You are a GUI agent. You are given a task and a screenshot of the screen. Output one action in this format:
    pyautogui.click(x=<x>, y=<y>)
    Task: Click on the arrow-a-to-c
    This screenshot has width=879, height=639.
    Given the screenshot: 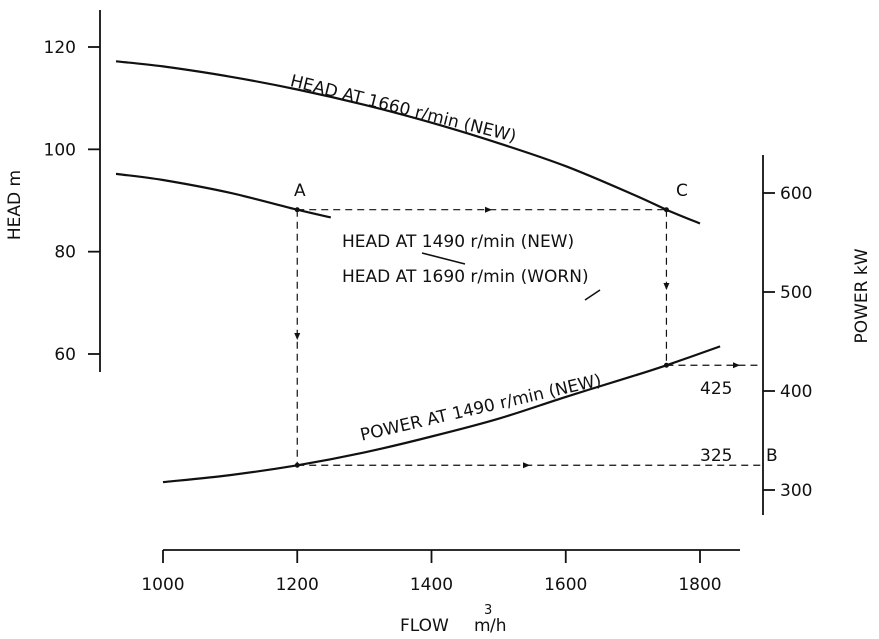 What is the action you would take?
    pyautogui.click(x=488, y=209)
    